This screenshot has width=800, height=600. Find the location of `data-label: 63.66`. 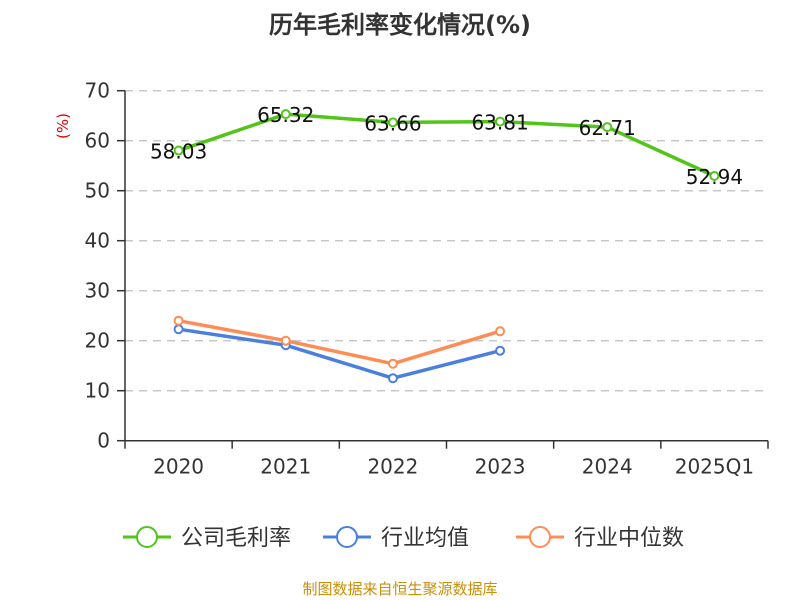

data-label: 63.66 is located at coordinates (392, 123).